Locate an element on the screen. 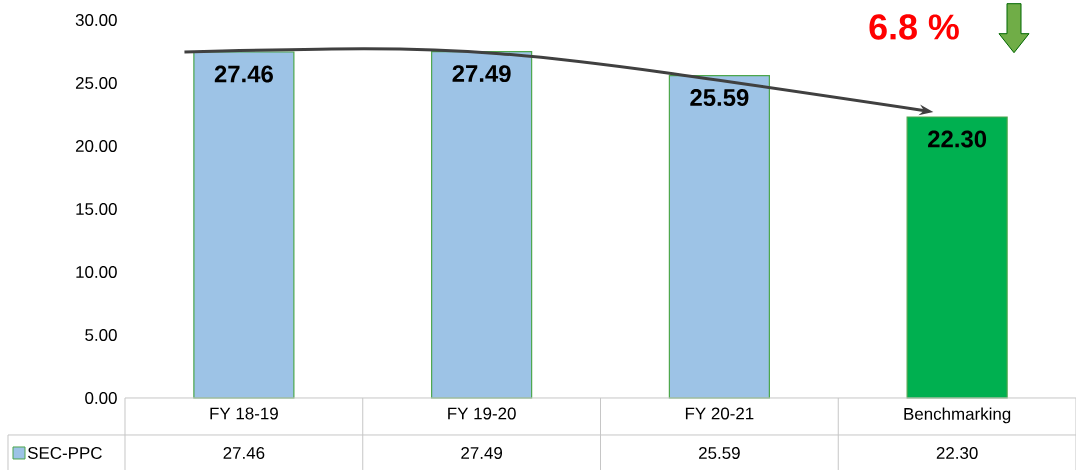 The height and width of the screenshot is (470, 1076). y-tick-label: 25.00 is located at coordinates (96, 82).